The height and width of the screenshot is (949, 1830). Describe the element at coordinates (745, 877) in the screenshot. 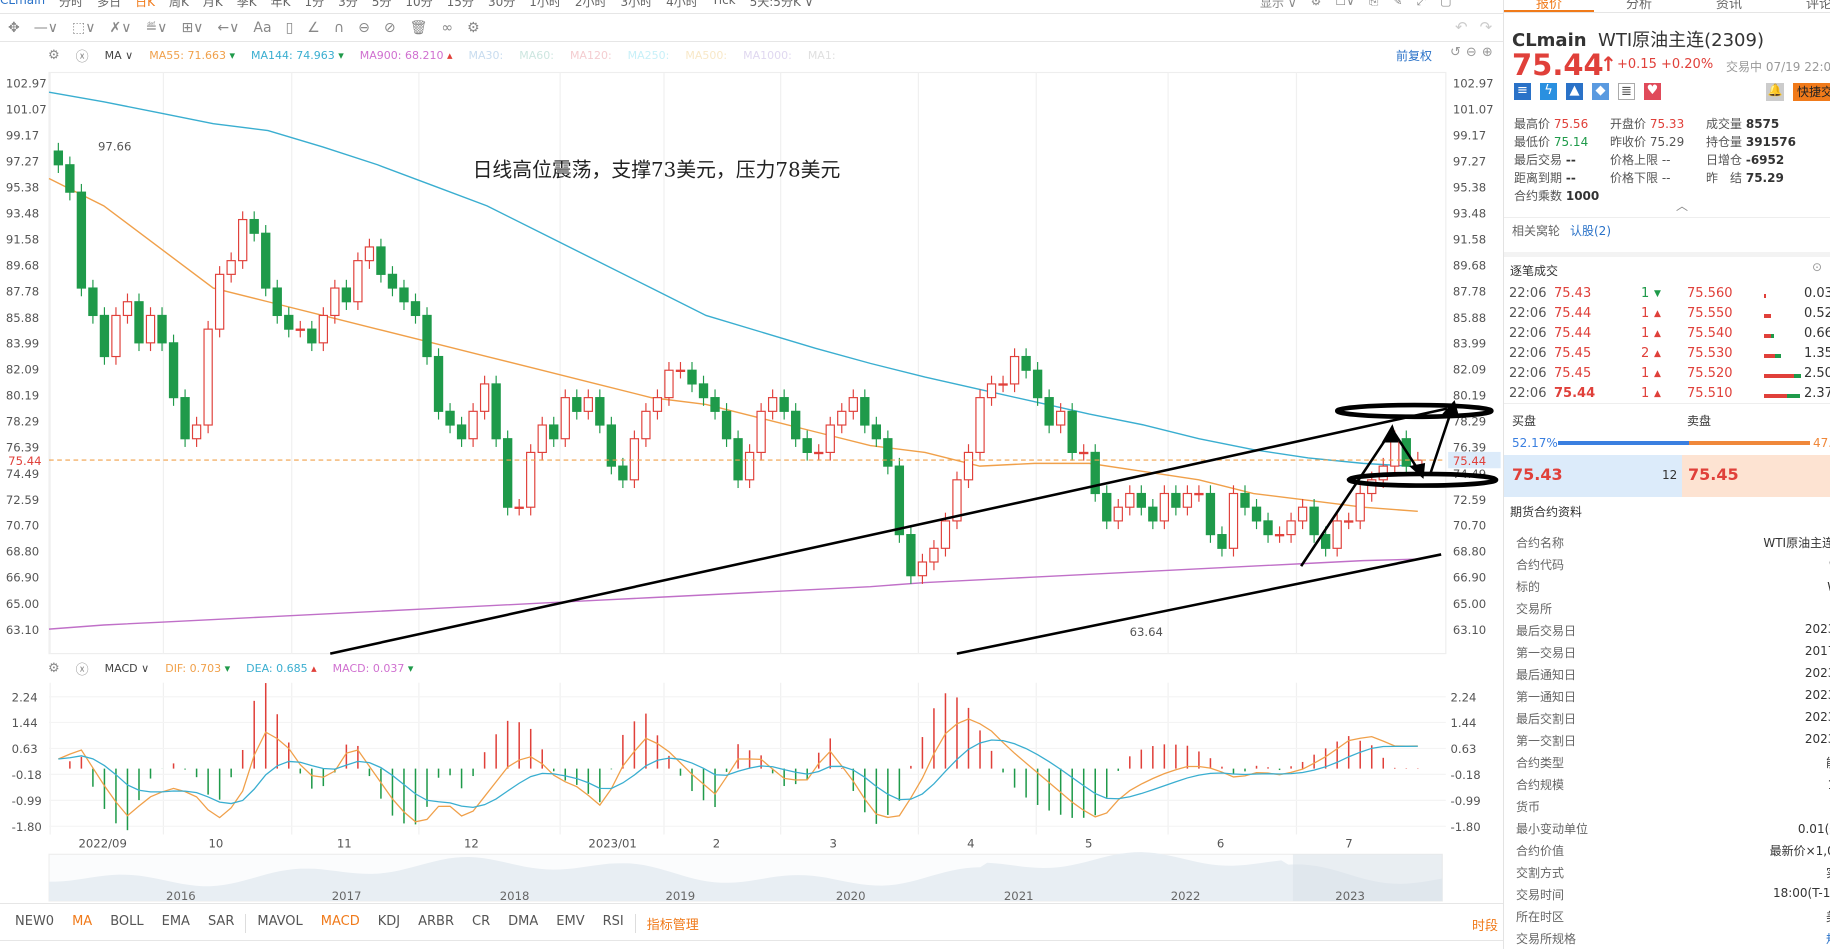

I see `navigator: 2016 2017 2018 2019 2020 2021 2022 2023` at that location.